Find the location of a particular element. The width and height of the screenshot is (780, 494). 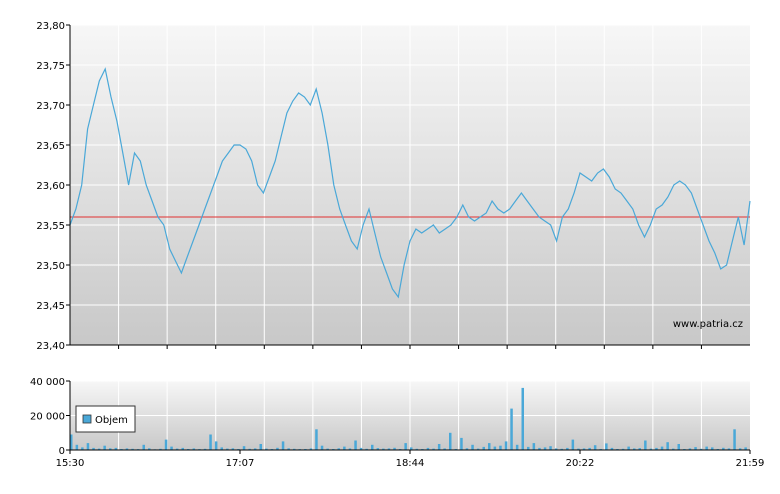

price-tick-label: 23,50 is located at coordinates (50, 266).